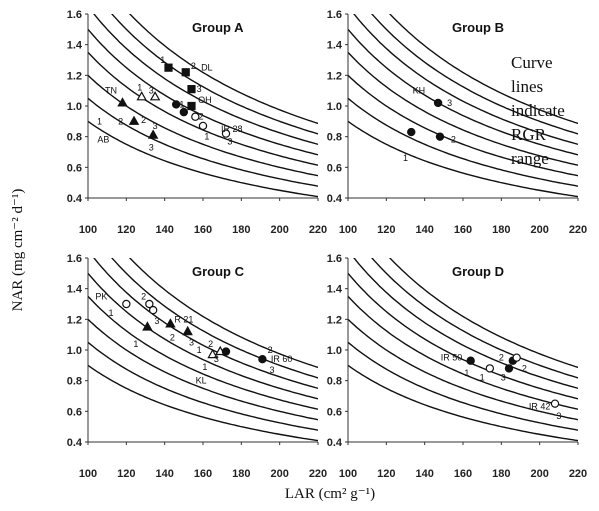 This screenshot has height=511, width=599. What do you see at coordinates (183, 319) in the screenshot?
I see `point-annotation: R 21` at bounding box center [183, 319].